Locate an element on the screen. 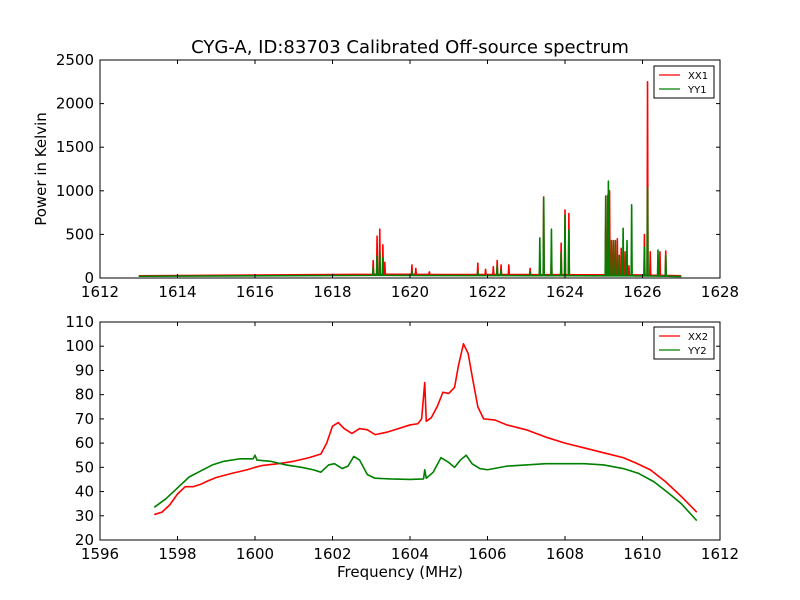 This screenshot has width=800, height=600. y-axis-label: Power in Kelvin is located at coordinates (41, 169).